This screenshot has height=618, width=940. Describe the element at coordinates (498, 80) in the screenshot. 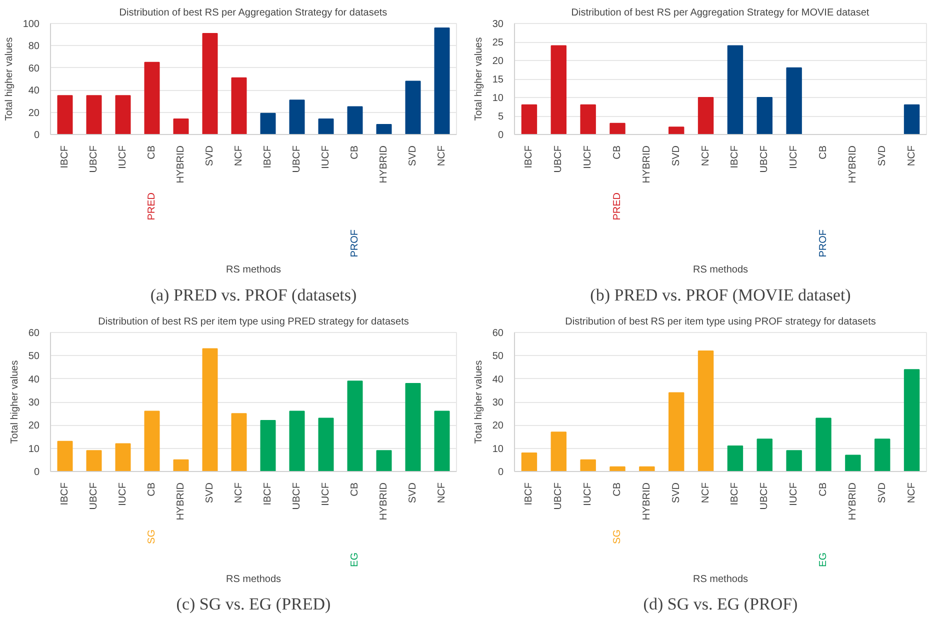

I see `y-tick-label: 15` at that location.